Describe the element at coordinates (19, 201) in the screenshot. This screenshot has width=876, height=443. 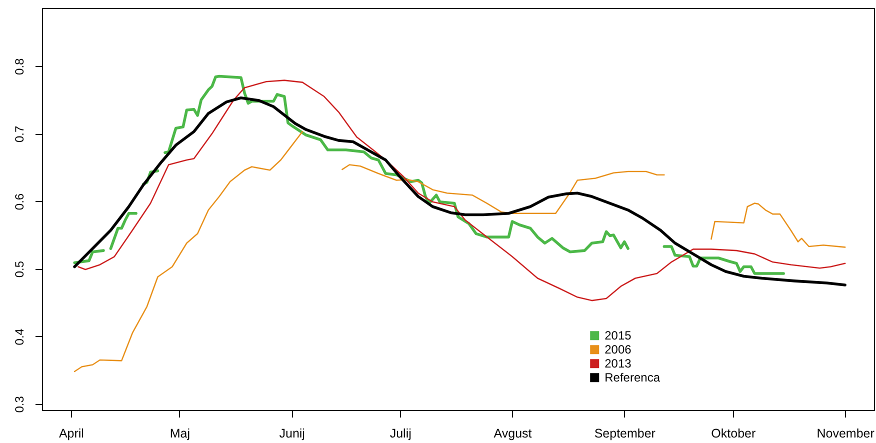
I see `y-tick-label: 0.6` at that location.